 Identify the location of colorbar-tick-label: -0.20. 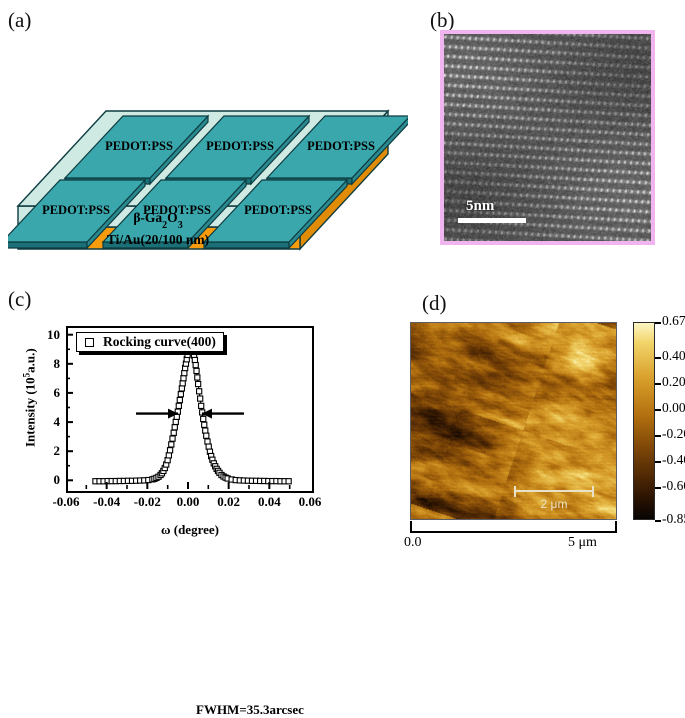
(673, 434).